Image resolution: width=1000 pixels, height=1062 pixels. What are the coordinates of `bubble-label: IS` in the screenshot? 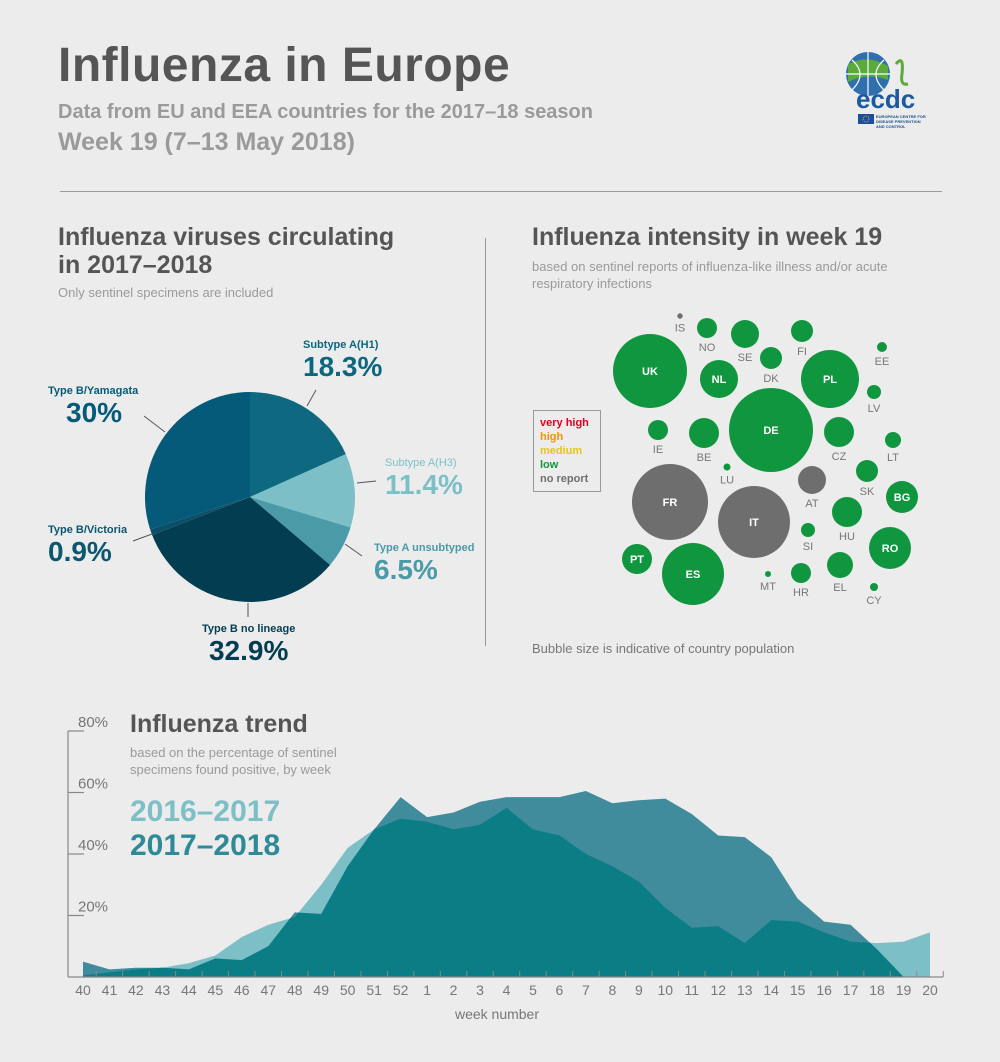 It's located at (680, 329).